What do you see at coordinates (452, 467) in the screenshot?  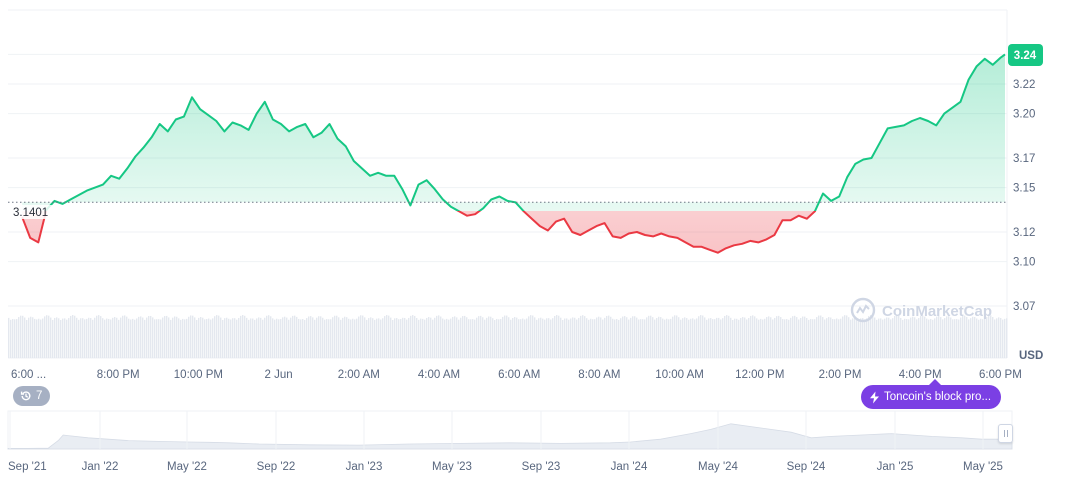 I see `navigator-tick-label: May '23` at bounding box center [452, 467].